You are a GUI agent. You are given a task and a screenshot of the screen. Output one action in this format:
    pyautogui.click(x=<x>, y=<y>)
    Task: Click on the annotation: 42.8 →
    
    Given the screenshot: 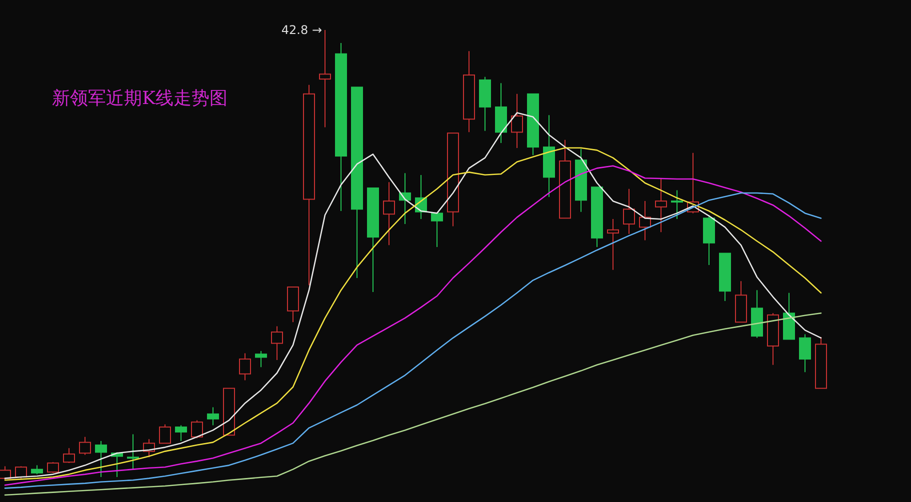 What is the action you would take?
    pyautogui.click(x=301, y=30)
    